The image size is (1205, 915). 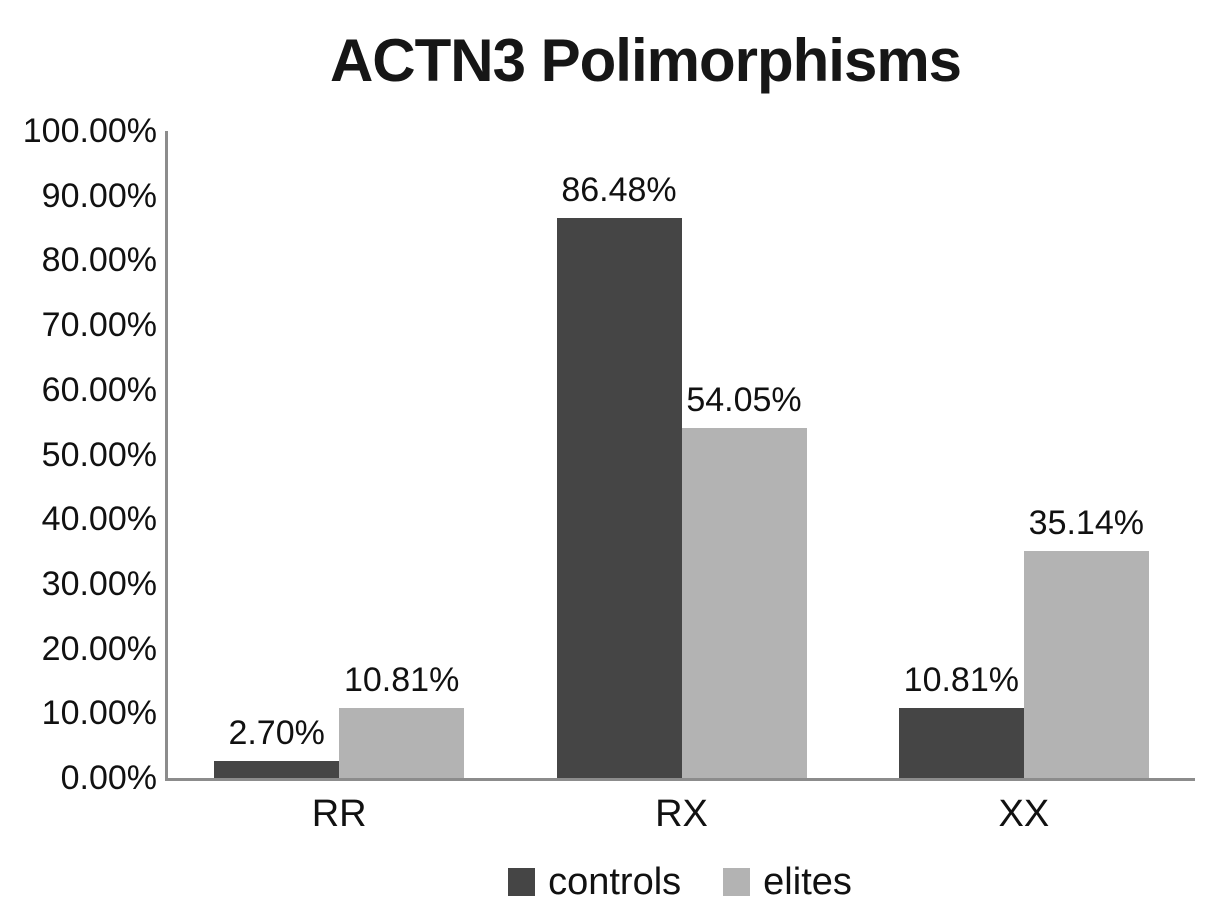 What do you see at coordinates (807, 882) in the screenshot?
I see `legend-label-elites: elites` at bounding box center [807, 882].